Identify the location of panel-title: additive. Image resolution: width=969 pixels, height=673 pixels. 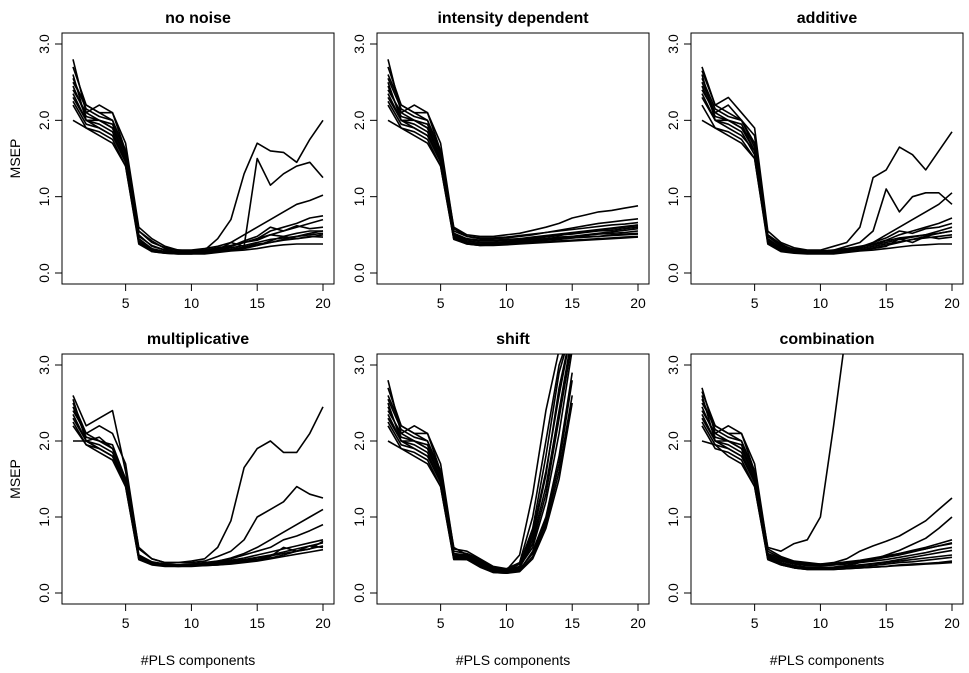
(827, 18).